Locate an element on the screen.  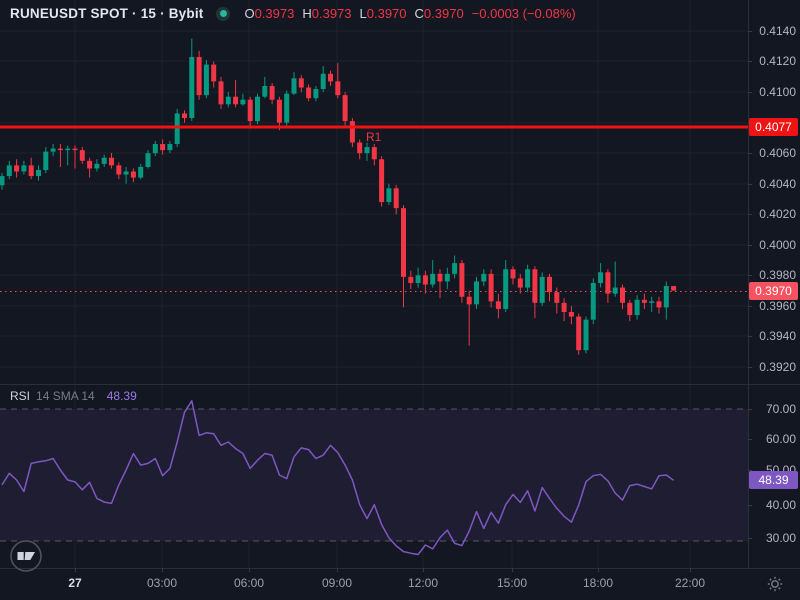
time-tick-label: 27 is located at coordinates (75, 583).